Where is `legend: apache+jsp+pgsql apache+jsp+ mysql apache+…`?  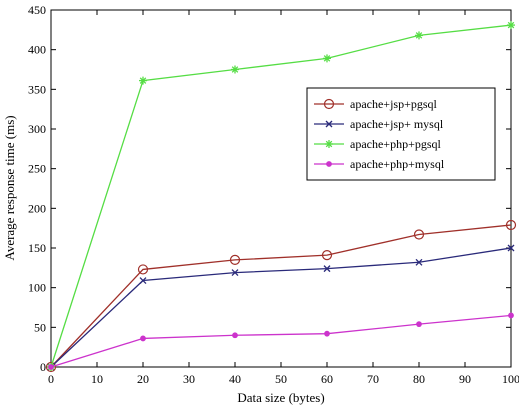
legend: apache+jsp+pgsql apache+jsp+ mysql apache+… is located at coordinates (401, 134).